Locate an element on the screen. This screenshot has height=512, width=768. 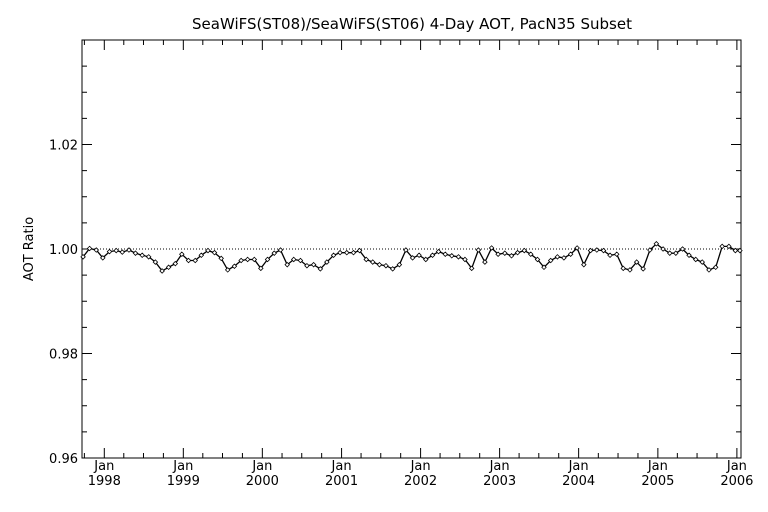
y-tick-label: 1.00 is located at coordinates (63, 250).